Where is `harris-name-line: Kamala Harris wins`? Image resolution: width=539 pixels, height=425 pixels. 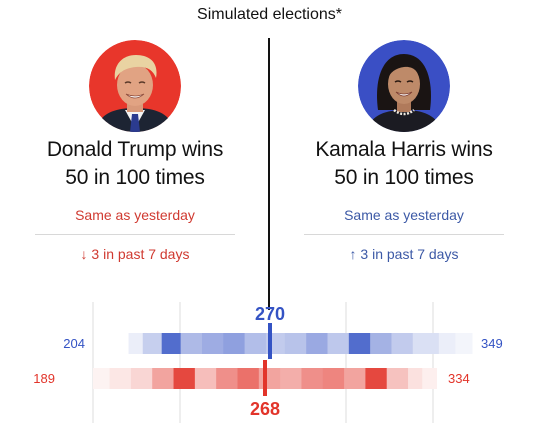
harris-name-line: Kamala Harris wins is located at coordinates (404, 149).